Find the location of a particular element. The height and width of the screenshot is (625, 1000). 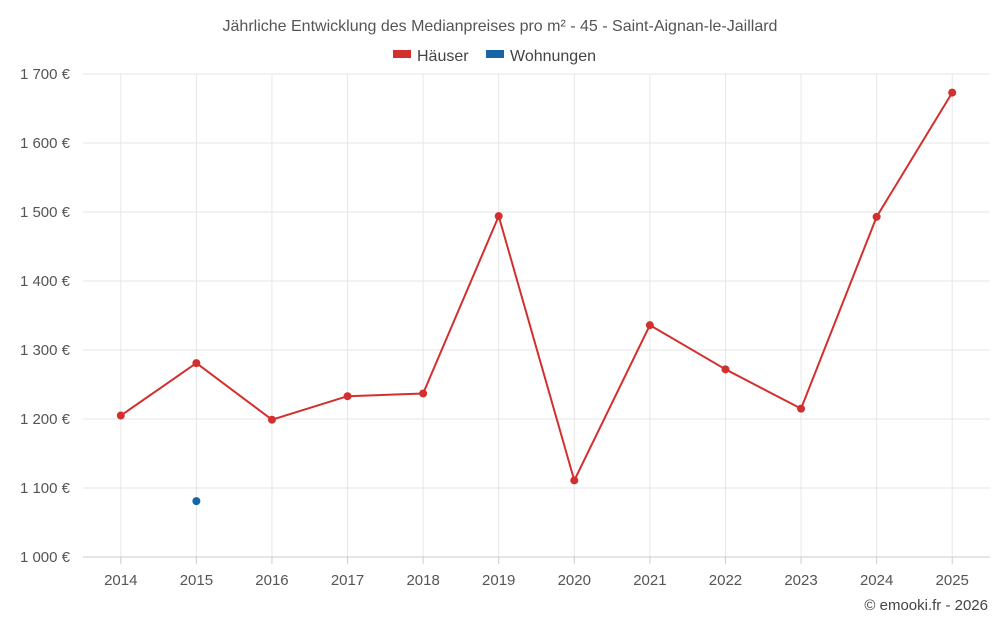

legend-label-wohnungen: Wohnungen is located at coordinates (553, 56).